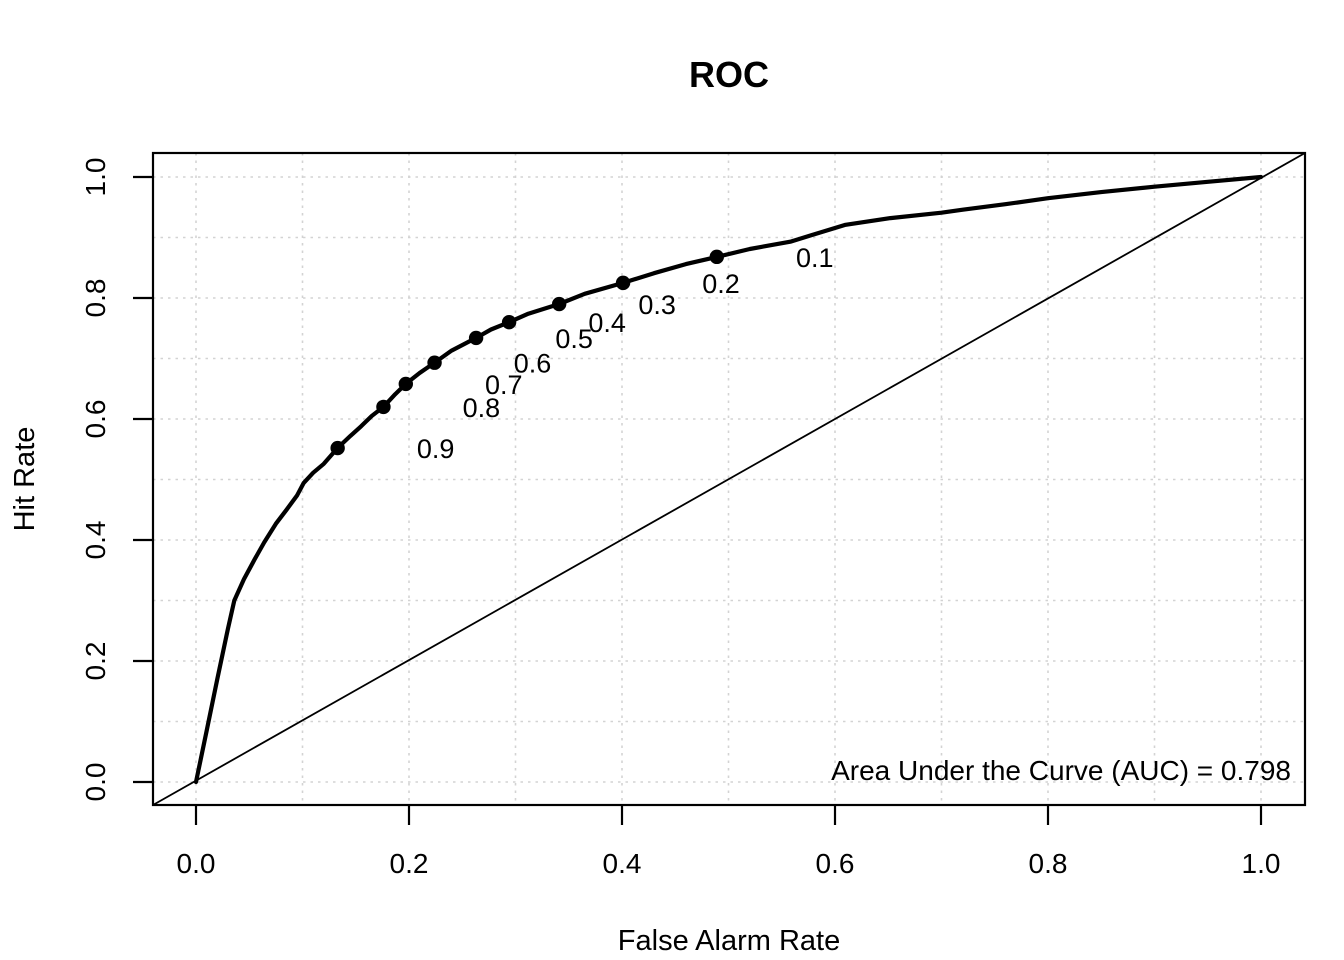 The height and width of the screenshot is (960, 1344). I want to click on y-axis-title-text: Hit Rate, so click(25, 479).